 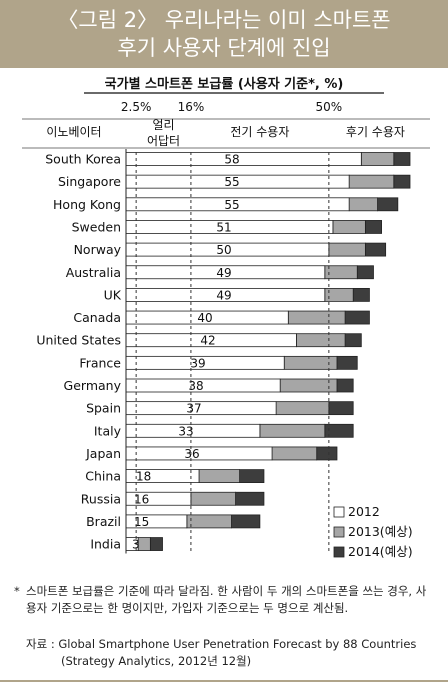 What do you see at coordinates (185, 431) in the screenshot?
I see `value-label-2012: 33` at bounding box center [185, 431].